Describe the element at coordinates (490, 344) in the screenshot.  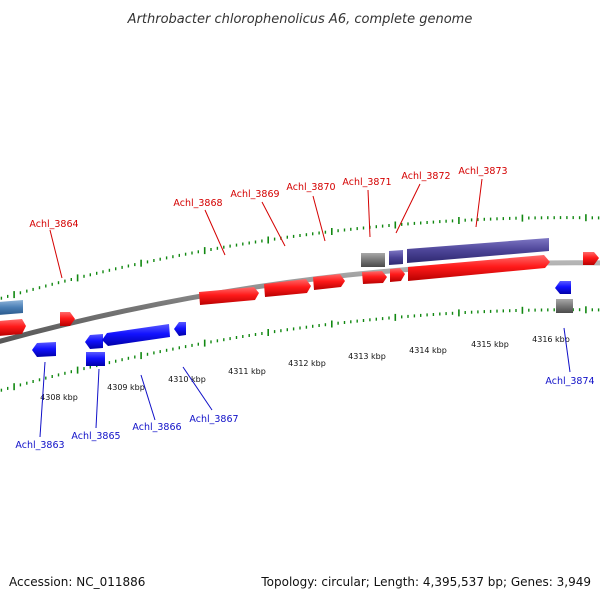
I see `tick-label: 4315 kbp` at that location.